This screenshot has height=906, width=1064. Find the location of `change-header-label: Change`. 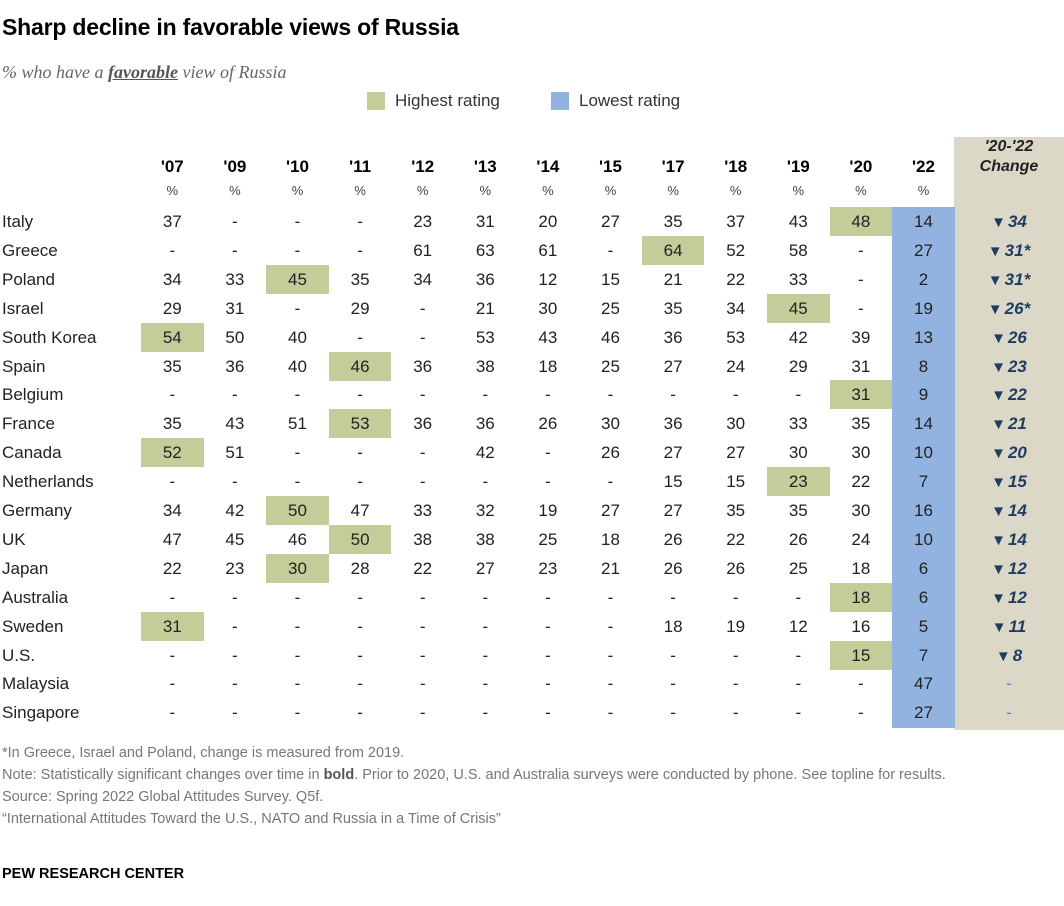

change-header-label: Change is located at coordinates (1009, 166).